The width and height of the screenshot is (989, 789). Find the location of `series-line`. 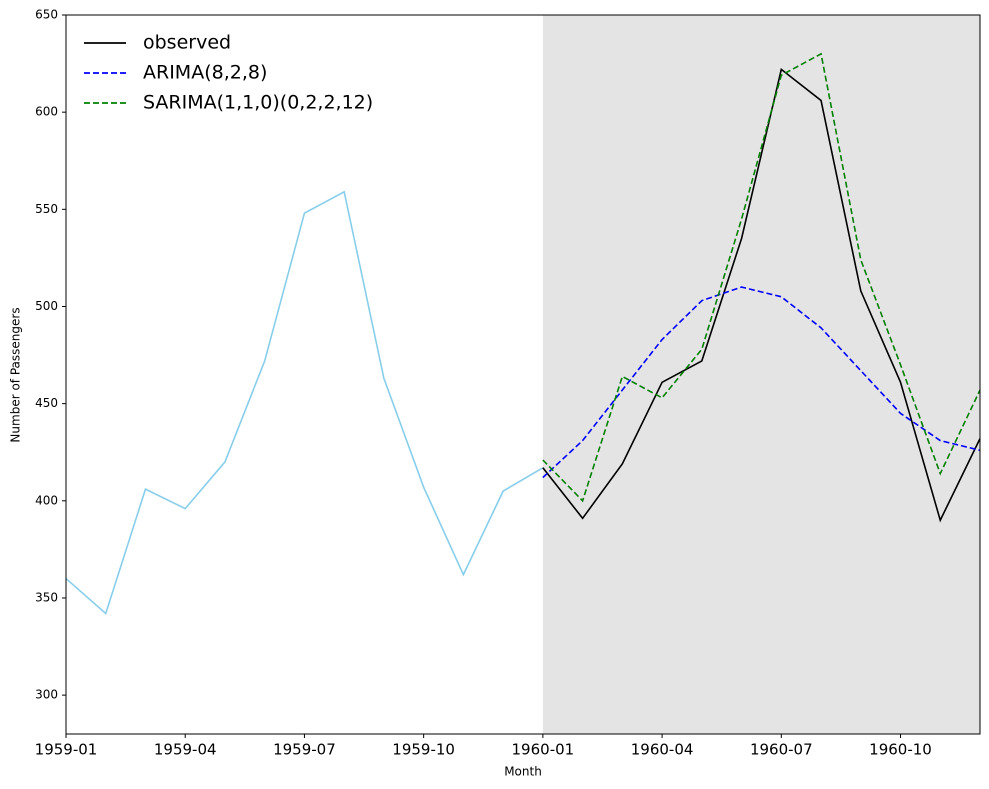

series-line is located at coordinates (761, 382).